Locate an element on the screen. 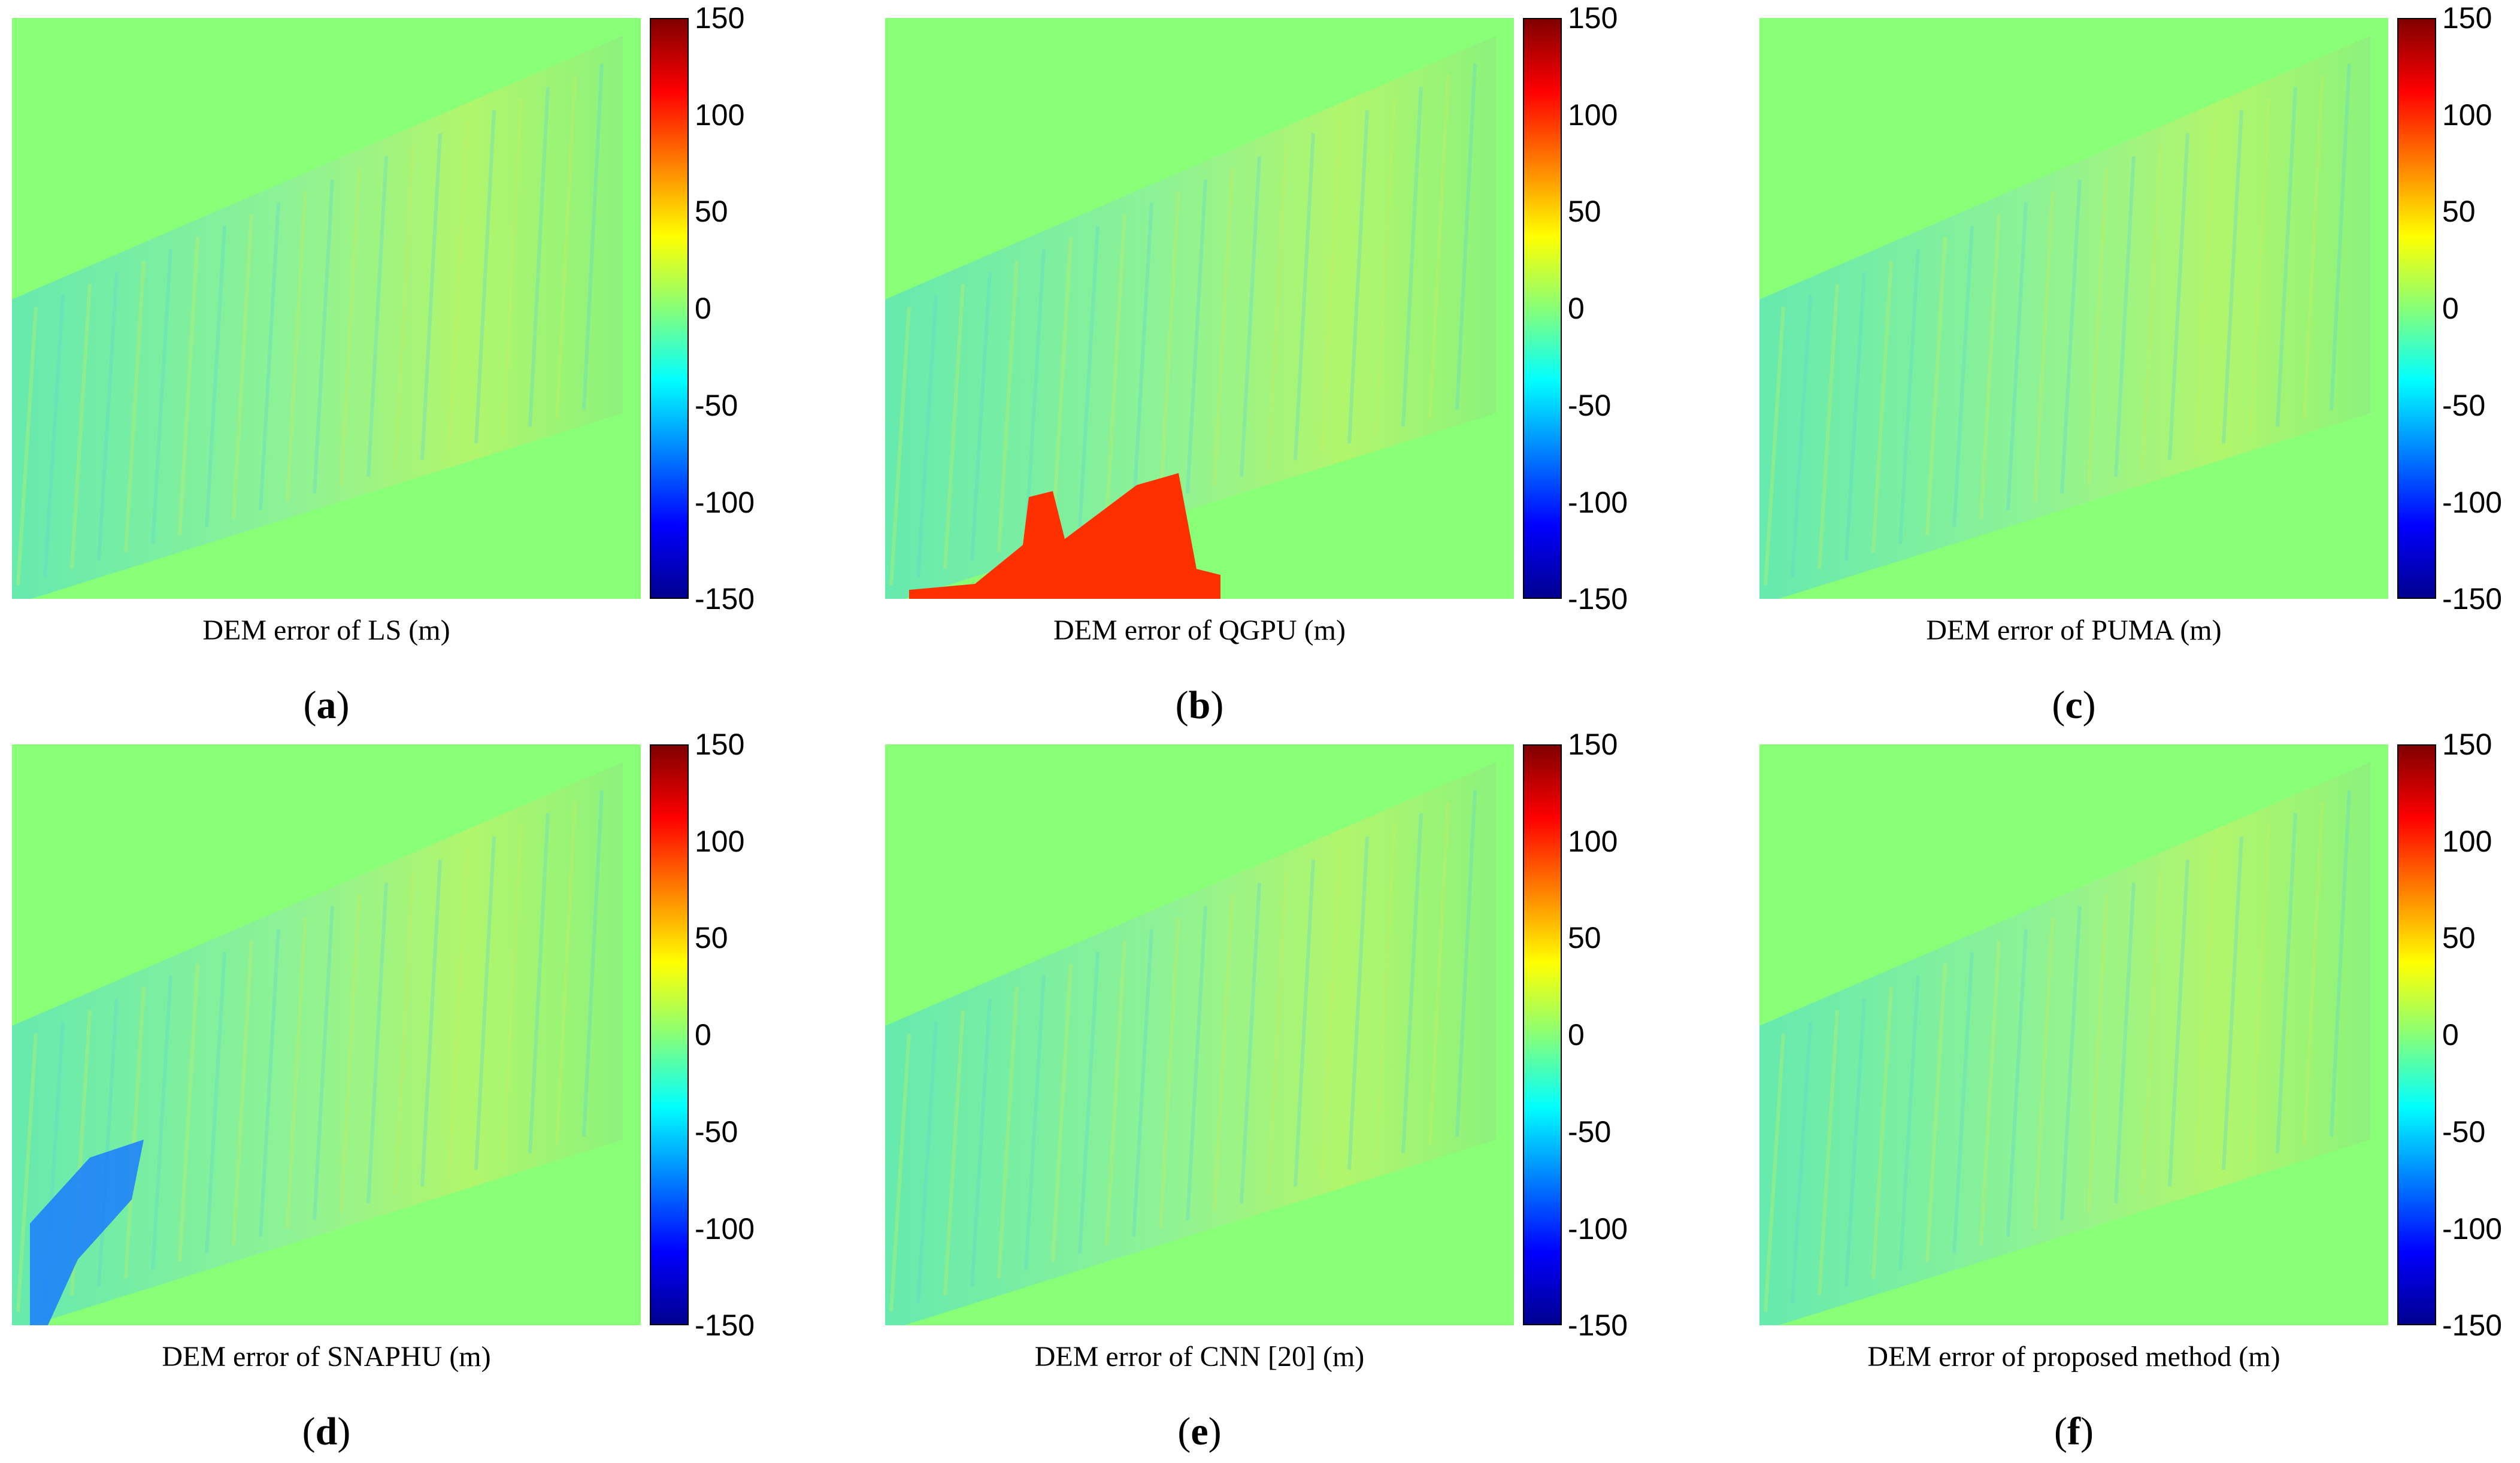 This screenshot has width=2520, height=1463. panel-caption: DEM error of SNAPHU (m) is located at coordinates (326, 1357).